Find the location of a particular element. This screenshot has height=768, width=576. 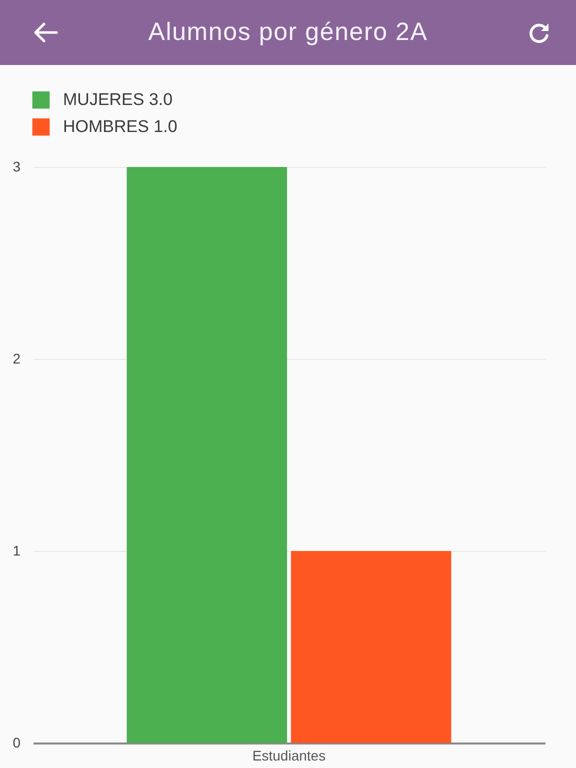

y-tick-label: 1 is located at coordinates (16, 550).